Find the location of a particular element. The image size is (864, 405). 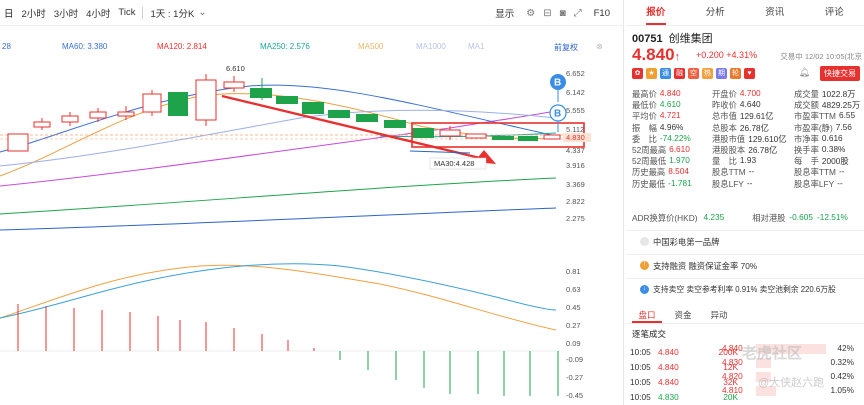

stats-row: 历史最低 -1.781 股息LFY -- 股息率LFY -- is located at coordinates (747, 183).